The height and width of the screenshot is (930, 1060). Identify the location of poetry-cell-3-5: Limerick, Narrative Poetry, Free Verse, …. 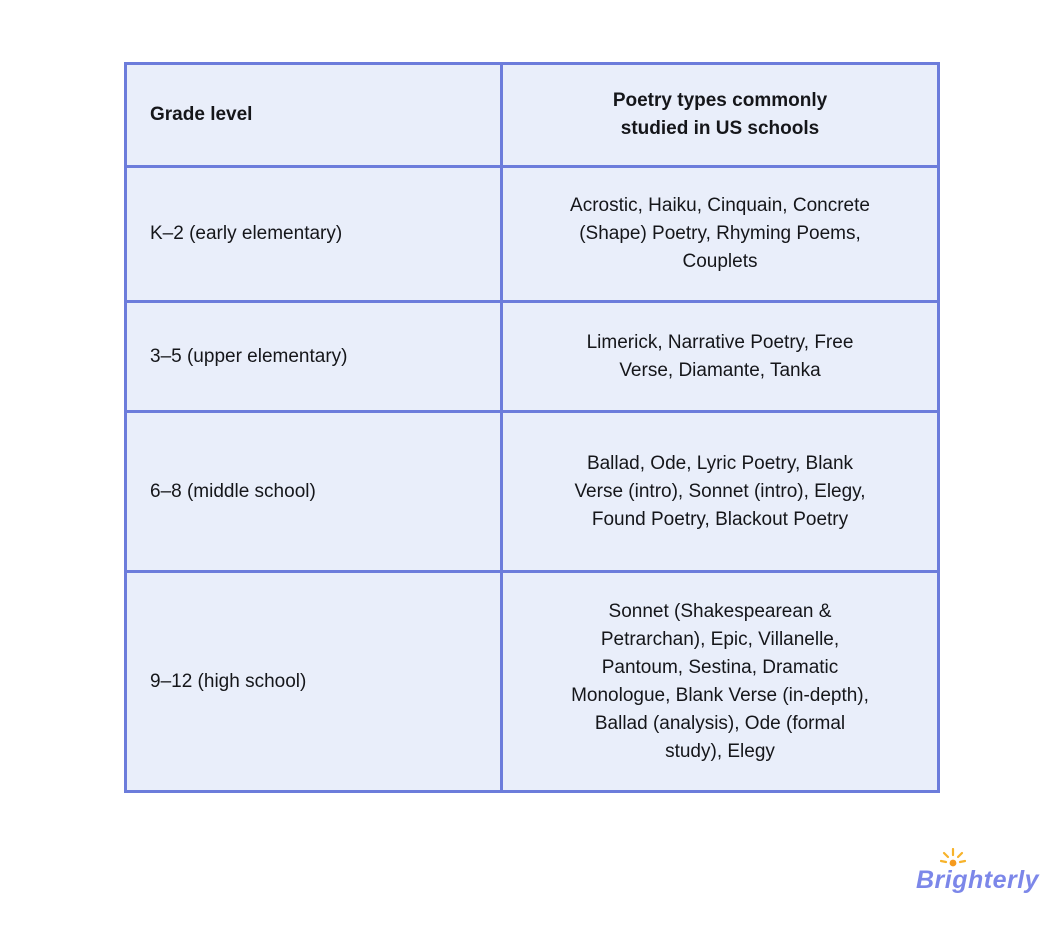
(720, 356).